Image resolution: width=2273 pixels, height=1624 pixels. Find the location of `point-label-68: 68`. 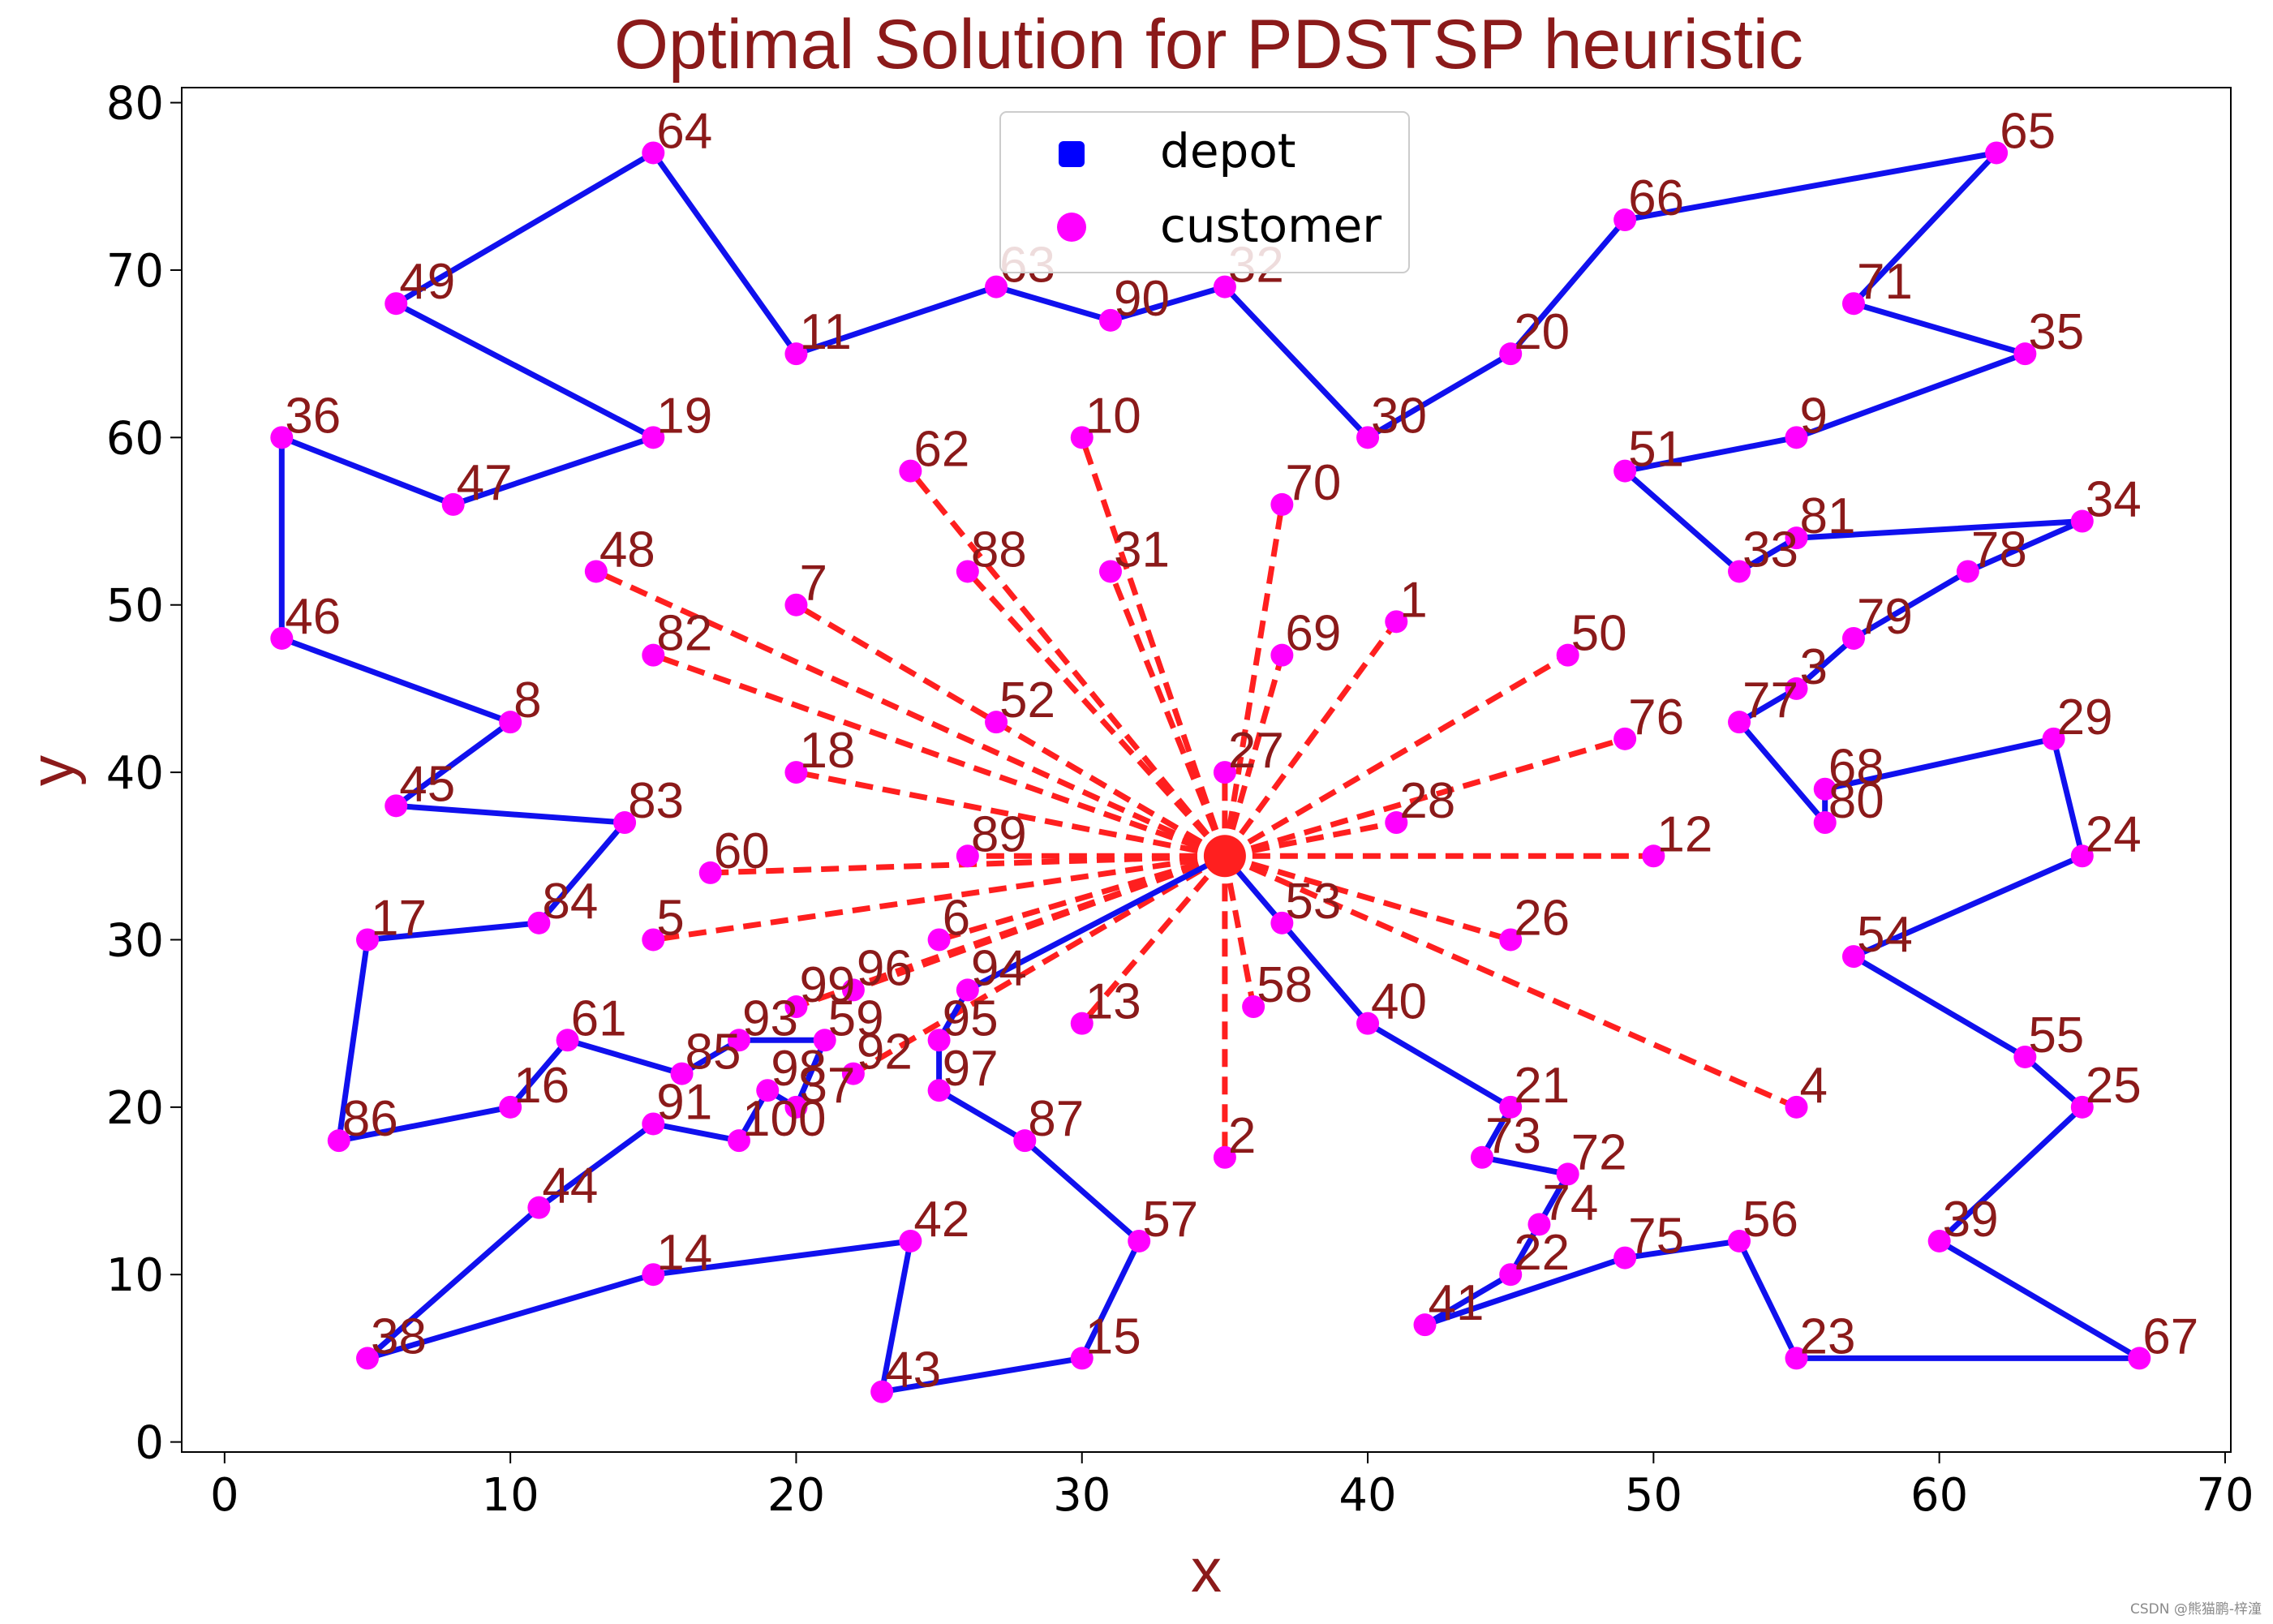

point-label-68: 68 is located at coordinates (1856, 768).